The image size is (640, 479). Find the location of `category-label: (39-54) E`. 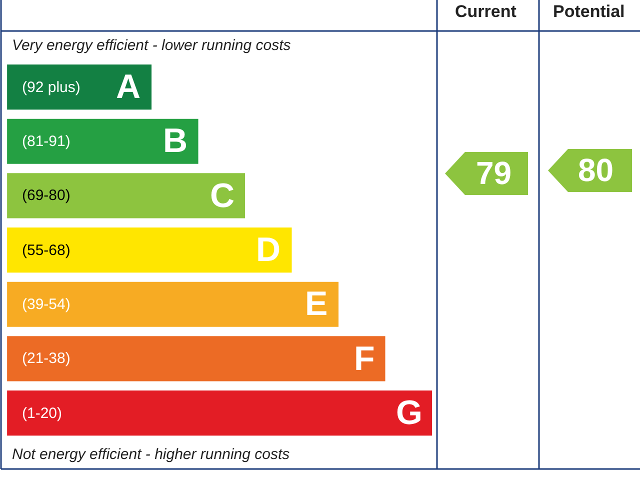

category-label: (39-54) E is located at coordinates (175, 304).